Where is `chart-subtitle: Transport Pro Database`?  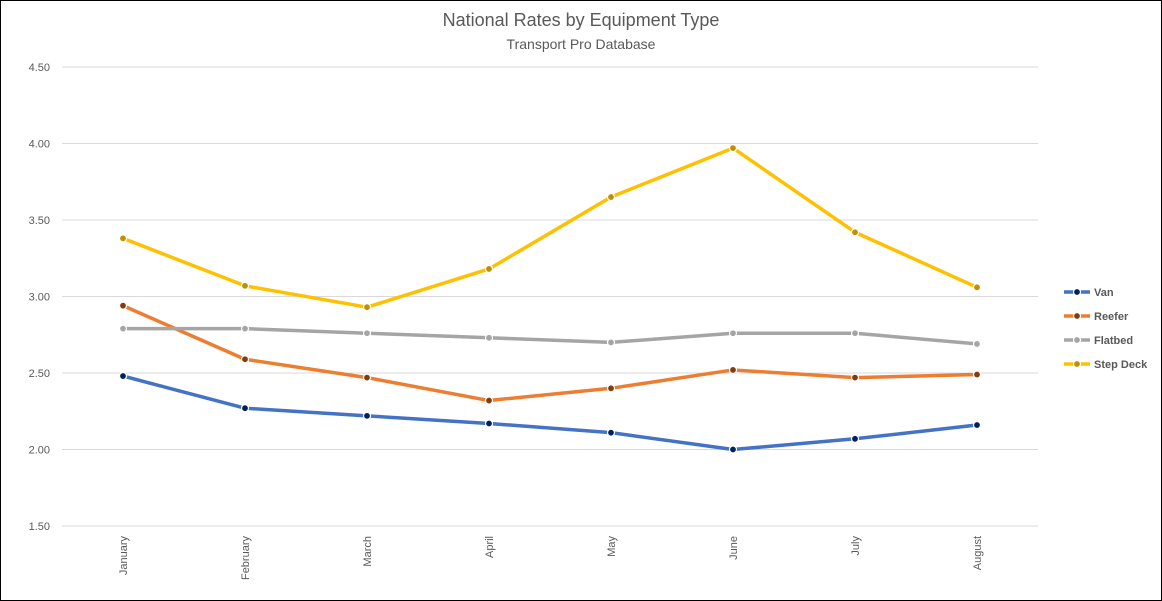 chart-subtitle: Transport Pro Database is located at coordinates (581, 44).